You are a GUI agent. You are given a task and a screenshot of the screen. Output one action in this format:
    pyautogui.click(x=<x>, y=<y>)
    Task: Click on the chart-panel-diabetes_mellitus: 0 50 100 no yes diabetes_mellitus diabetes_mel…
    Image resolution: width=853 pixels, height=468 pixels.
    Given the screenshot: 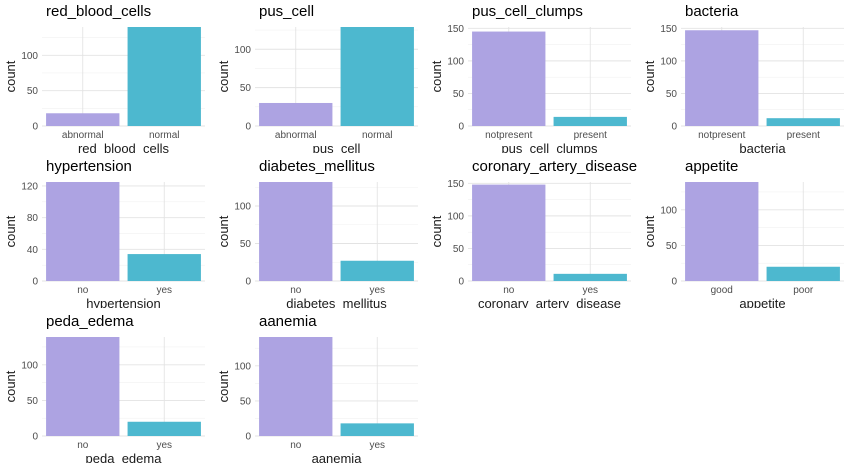 What is the action you would take?
    pyautogui.click(x=319, y=233)
    